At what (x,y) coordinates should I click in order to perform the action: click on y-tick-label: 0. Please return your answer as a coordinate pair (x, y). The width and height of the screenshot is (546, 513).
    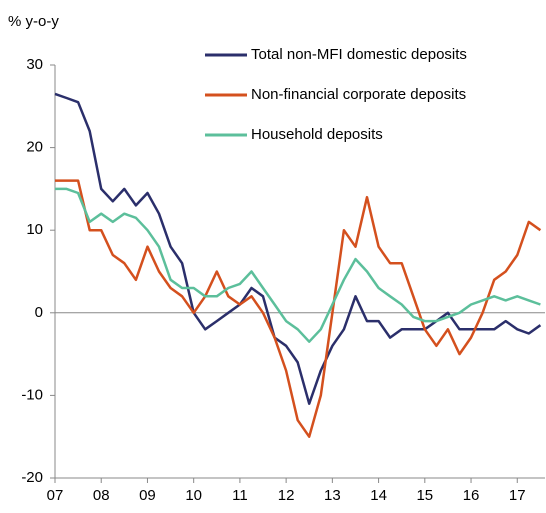
    Looking at the image, I should click on (39, 312).